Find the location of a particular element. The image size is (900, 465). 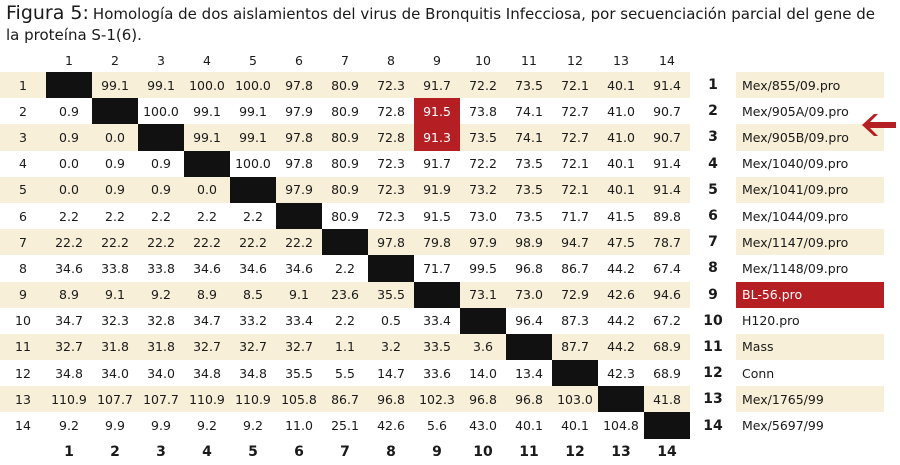

matrix-cell: 33.5 is located at coordinates (437, 347).